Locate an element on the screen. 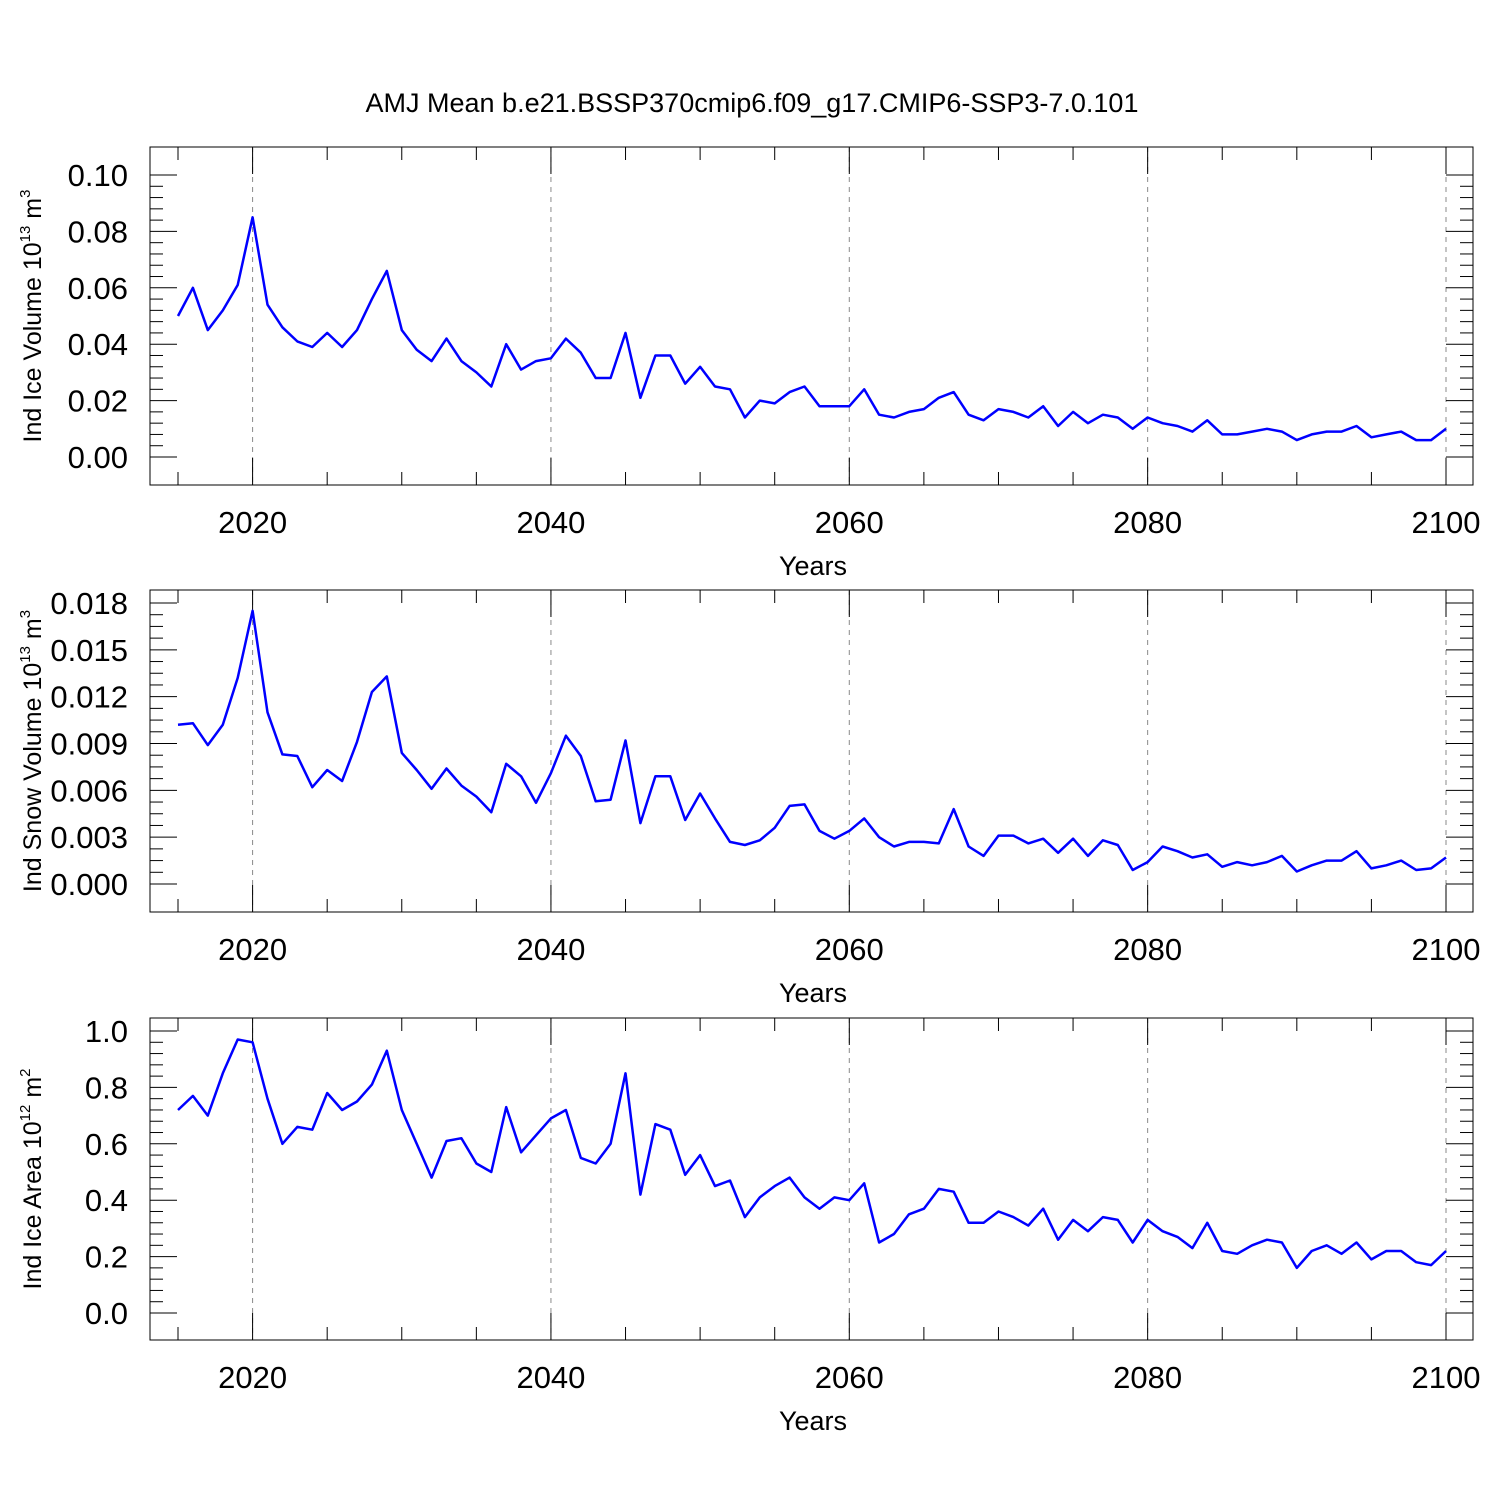  y-tick-label: 0.012 is located at coordinates (89, 697).